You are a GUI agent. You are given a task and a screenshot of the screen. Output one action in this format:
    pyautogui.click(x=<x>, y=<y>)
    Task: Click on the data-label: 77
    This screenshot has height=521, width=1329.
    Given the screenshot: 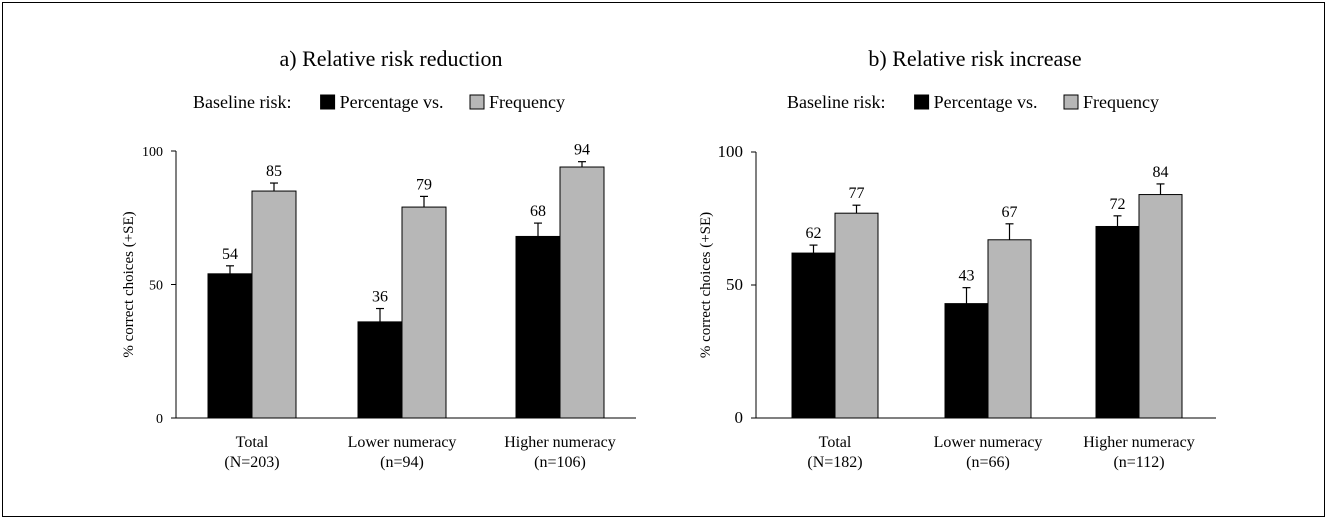 What is the action you would take?
    pyautogui.click(x=857, y=193)
    